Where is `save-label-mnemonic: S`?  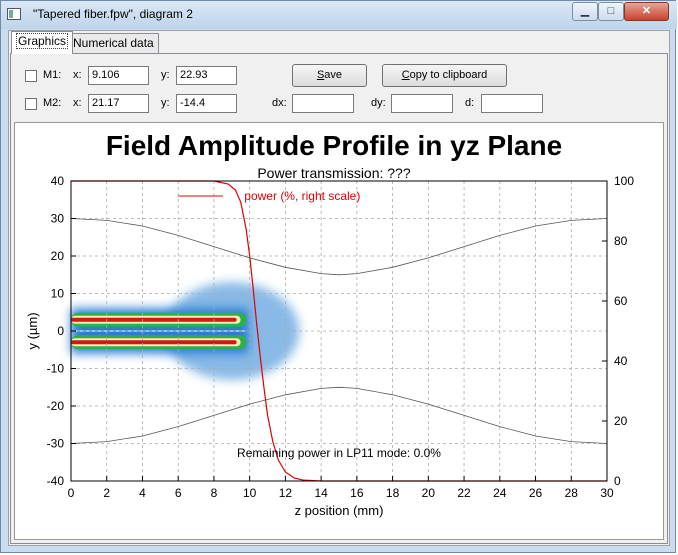 save-label-mnemonic: S is located at coordinates (320, 75).